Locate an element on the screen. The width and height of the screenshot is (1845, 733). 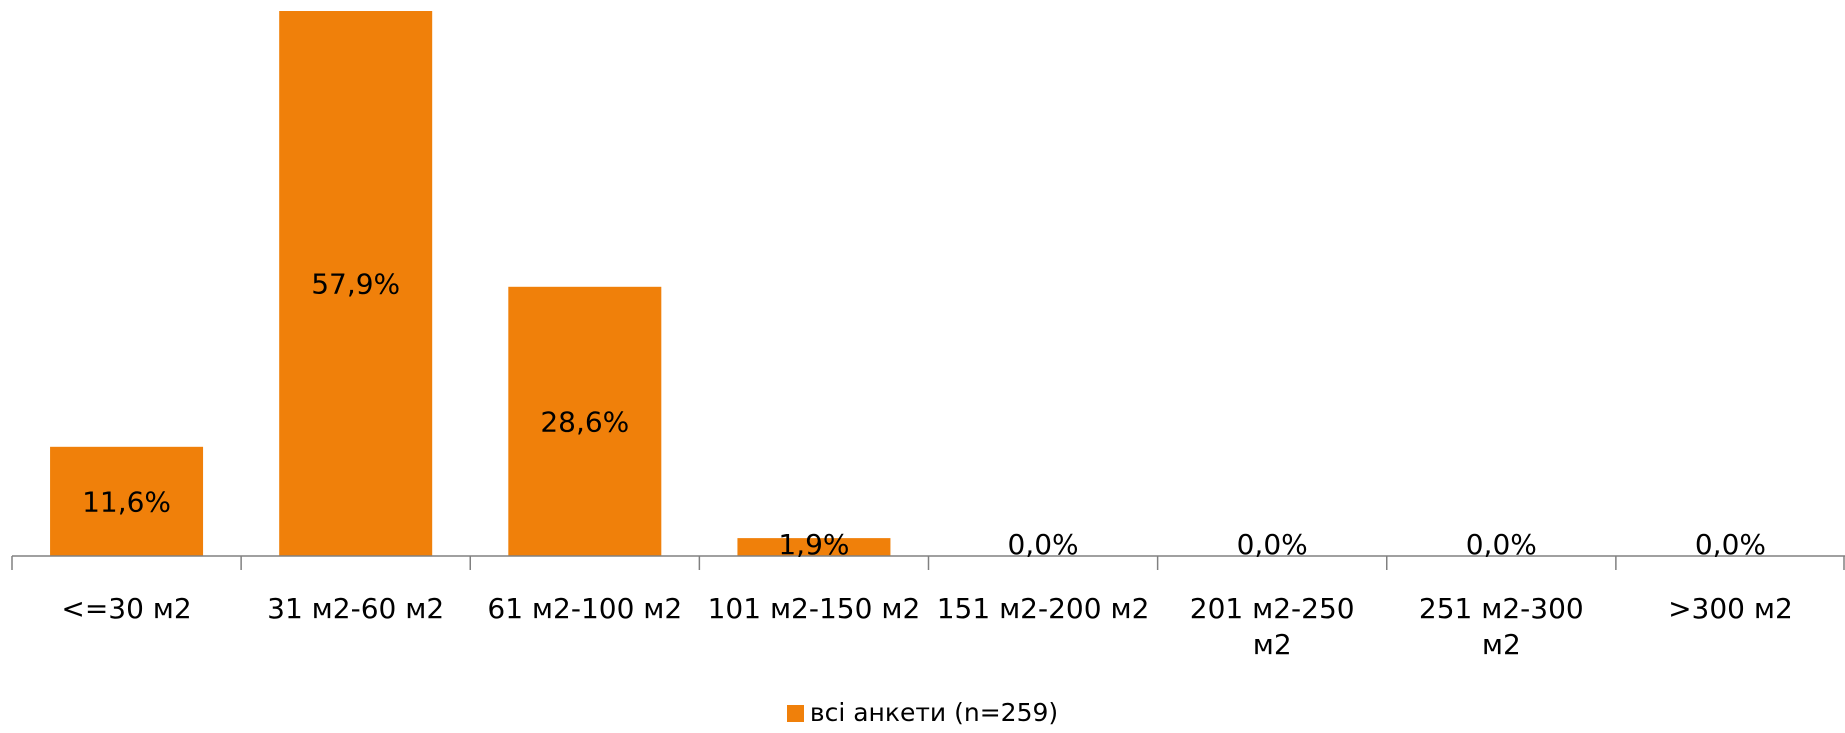
legend: всі анкети (n=259) is located at coordinates (922, 713).